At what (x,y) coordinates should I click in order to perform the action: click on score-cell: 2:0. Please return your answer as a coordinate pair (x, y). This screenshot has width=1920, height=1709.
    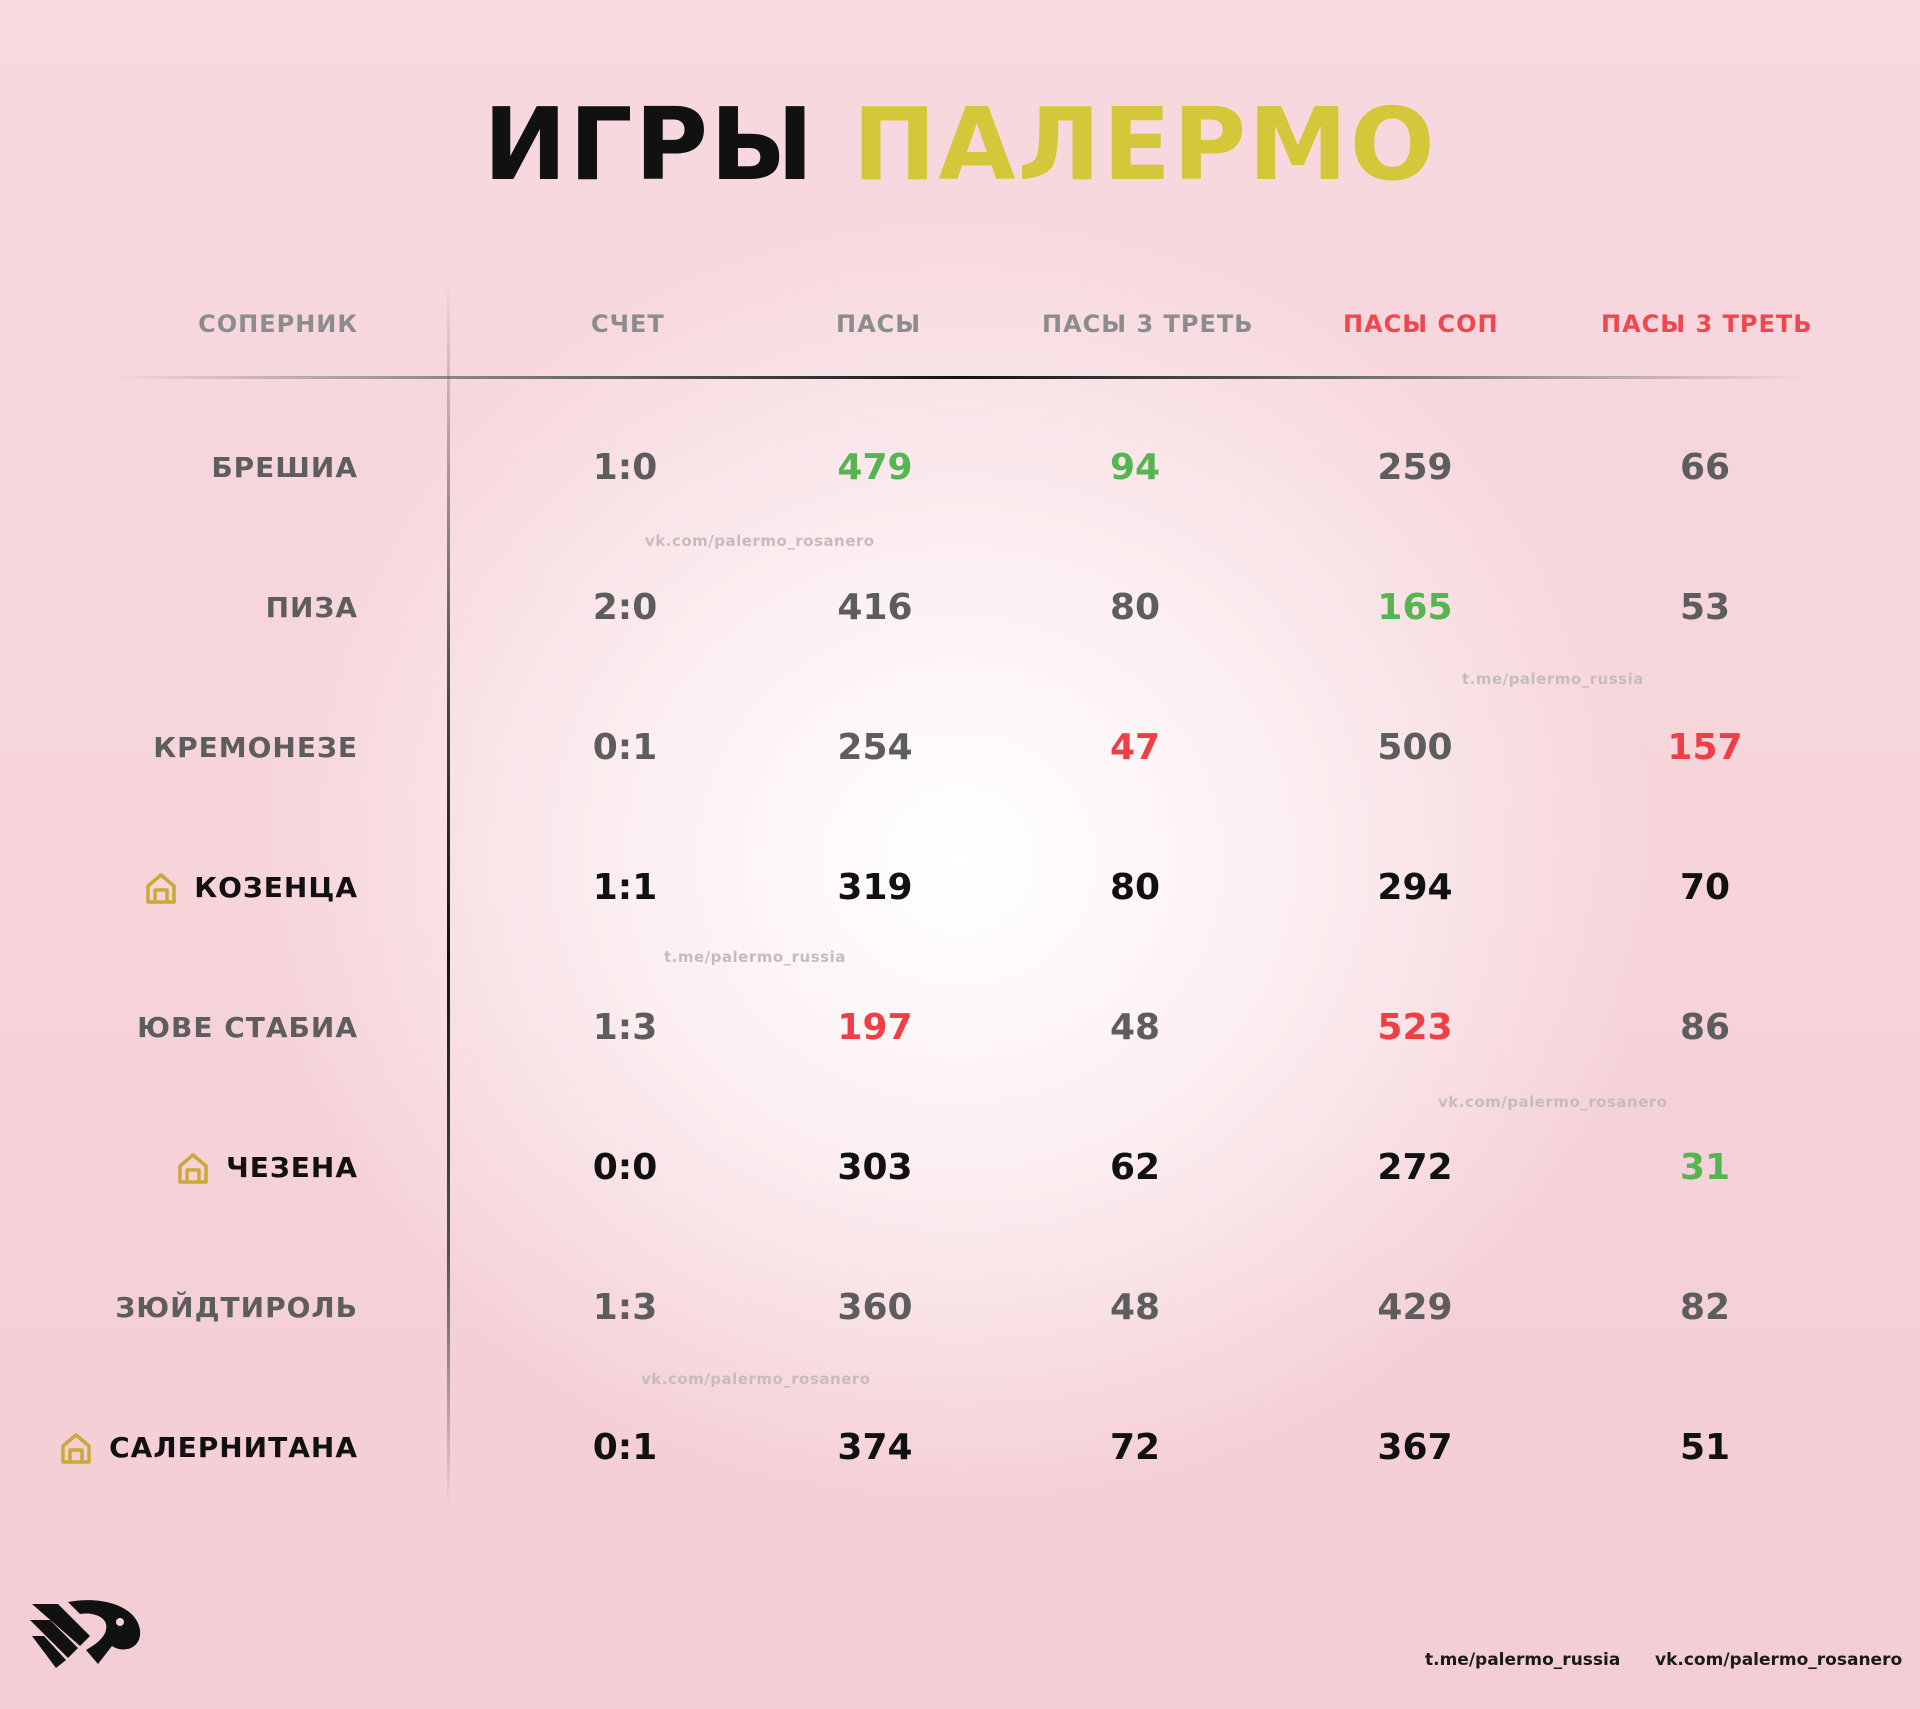
    Looking at the image, I should click on (625, 607).